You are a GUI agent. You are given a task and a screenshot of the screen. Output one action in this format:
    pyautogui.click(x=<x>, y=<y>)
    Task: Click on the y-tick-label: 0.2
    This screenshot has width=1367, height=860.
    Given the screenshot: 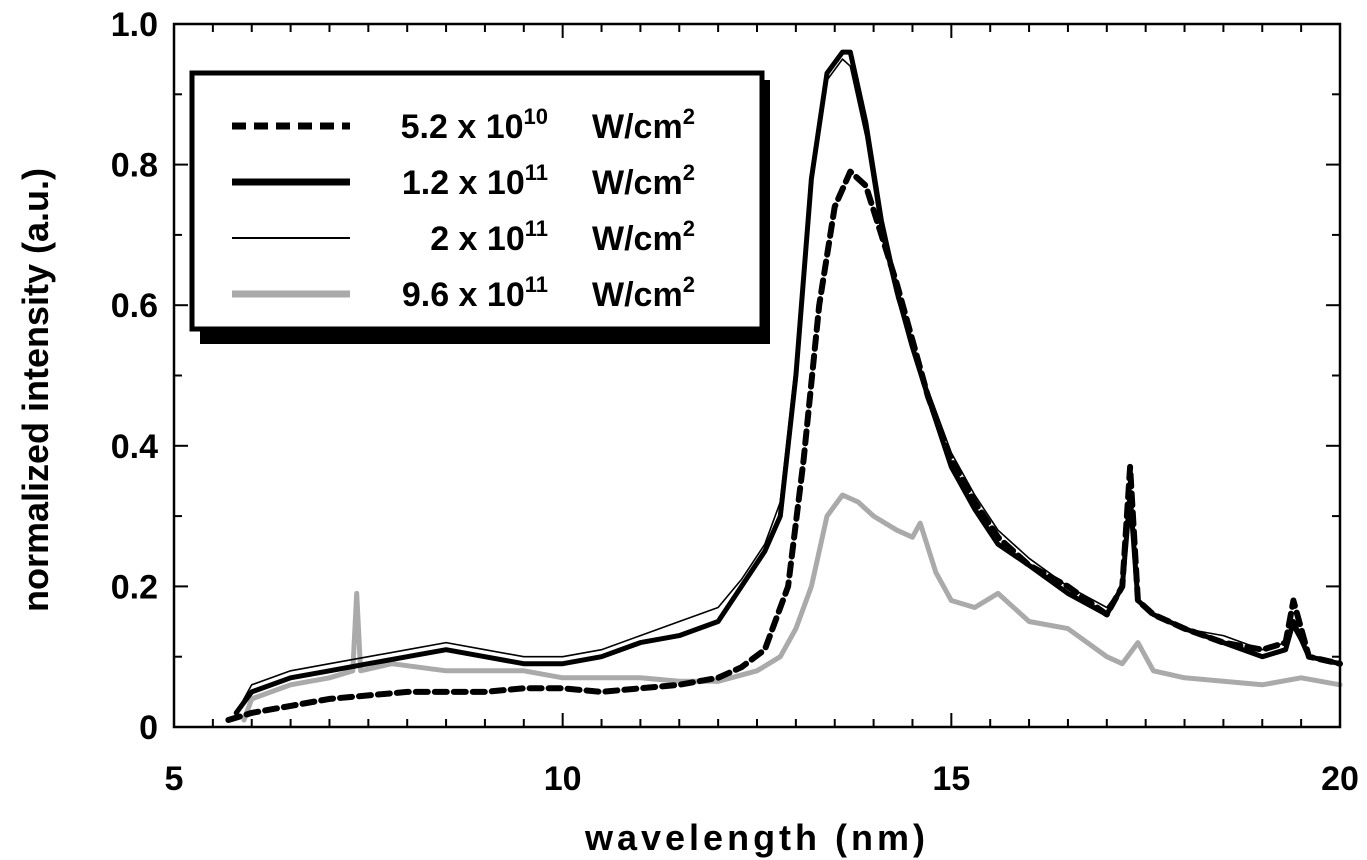 What is the action you would take?
    pyautogui.click(x=134, y=587)
    